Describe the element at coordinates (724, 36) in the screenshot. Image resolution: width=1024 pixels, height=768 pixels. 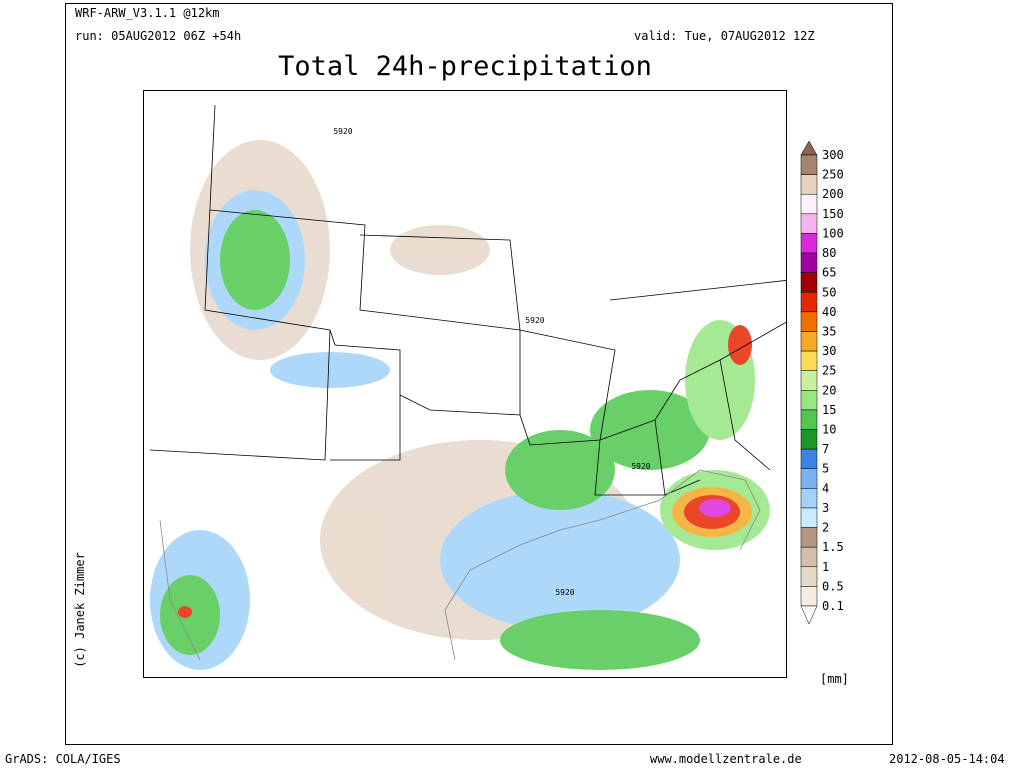
I see `valid-label: valid: Tue, 07AUG2012 12Z` at that location.